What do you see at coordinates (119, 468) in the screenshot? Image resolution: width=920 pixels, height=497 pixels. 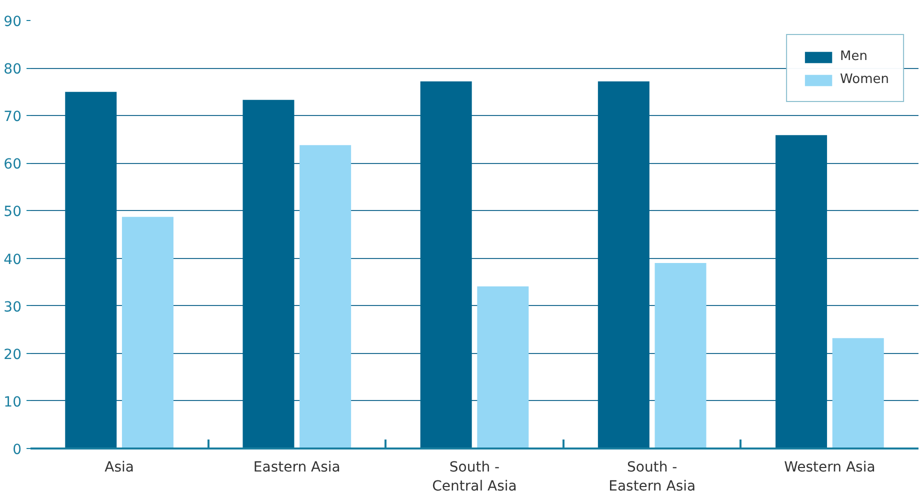 I see `x-tick-label: Asia` at bounding box center [119, 468].